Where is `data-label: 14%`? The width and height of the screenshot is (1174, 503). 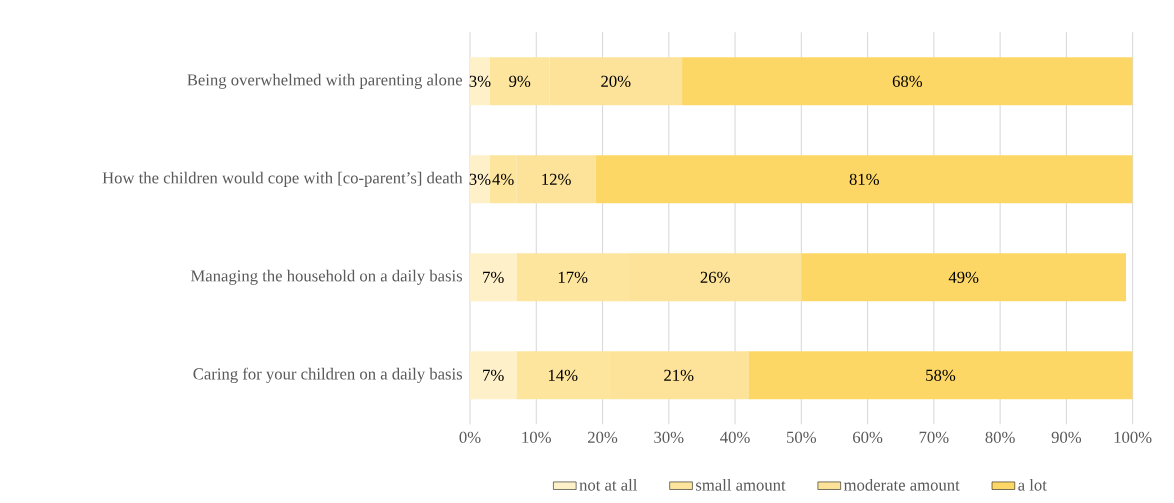 data-label: 14% is located at coordinates (563, 375).